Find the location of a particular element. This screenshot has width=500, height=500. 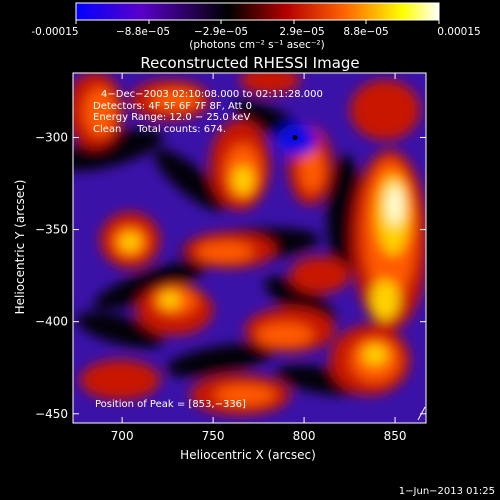

colorbar-unit-label: (photons cm⁻² s⁻¹ asec⁻²) is located at coordinates (256, 45).